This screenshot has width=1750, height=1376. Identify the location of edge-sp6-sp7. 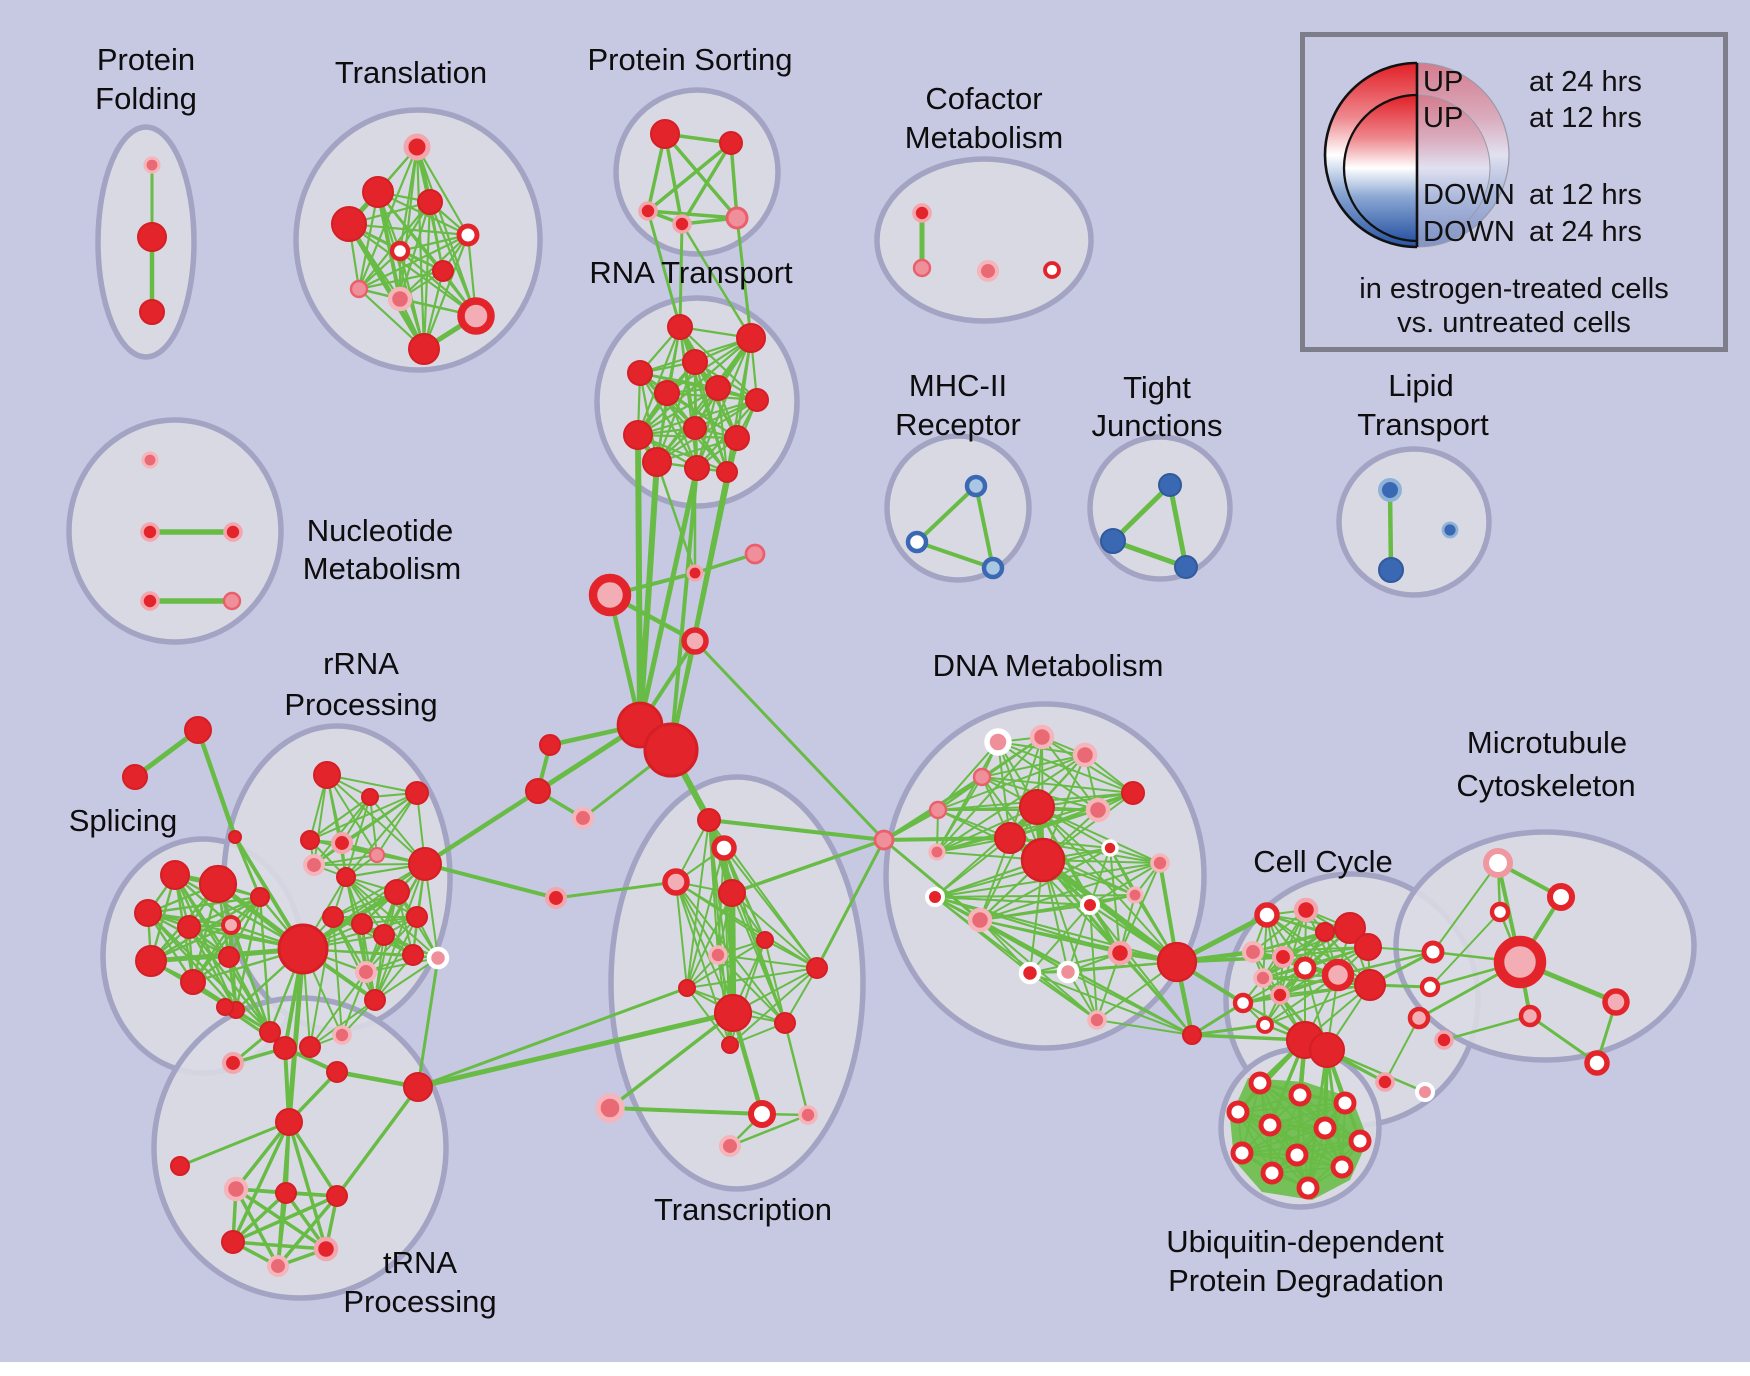
(205, 929).